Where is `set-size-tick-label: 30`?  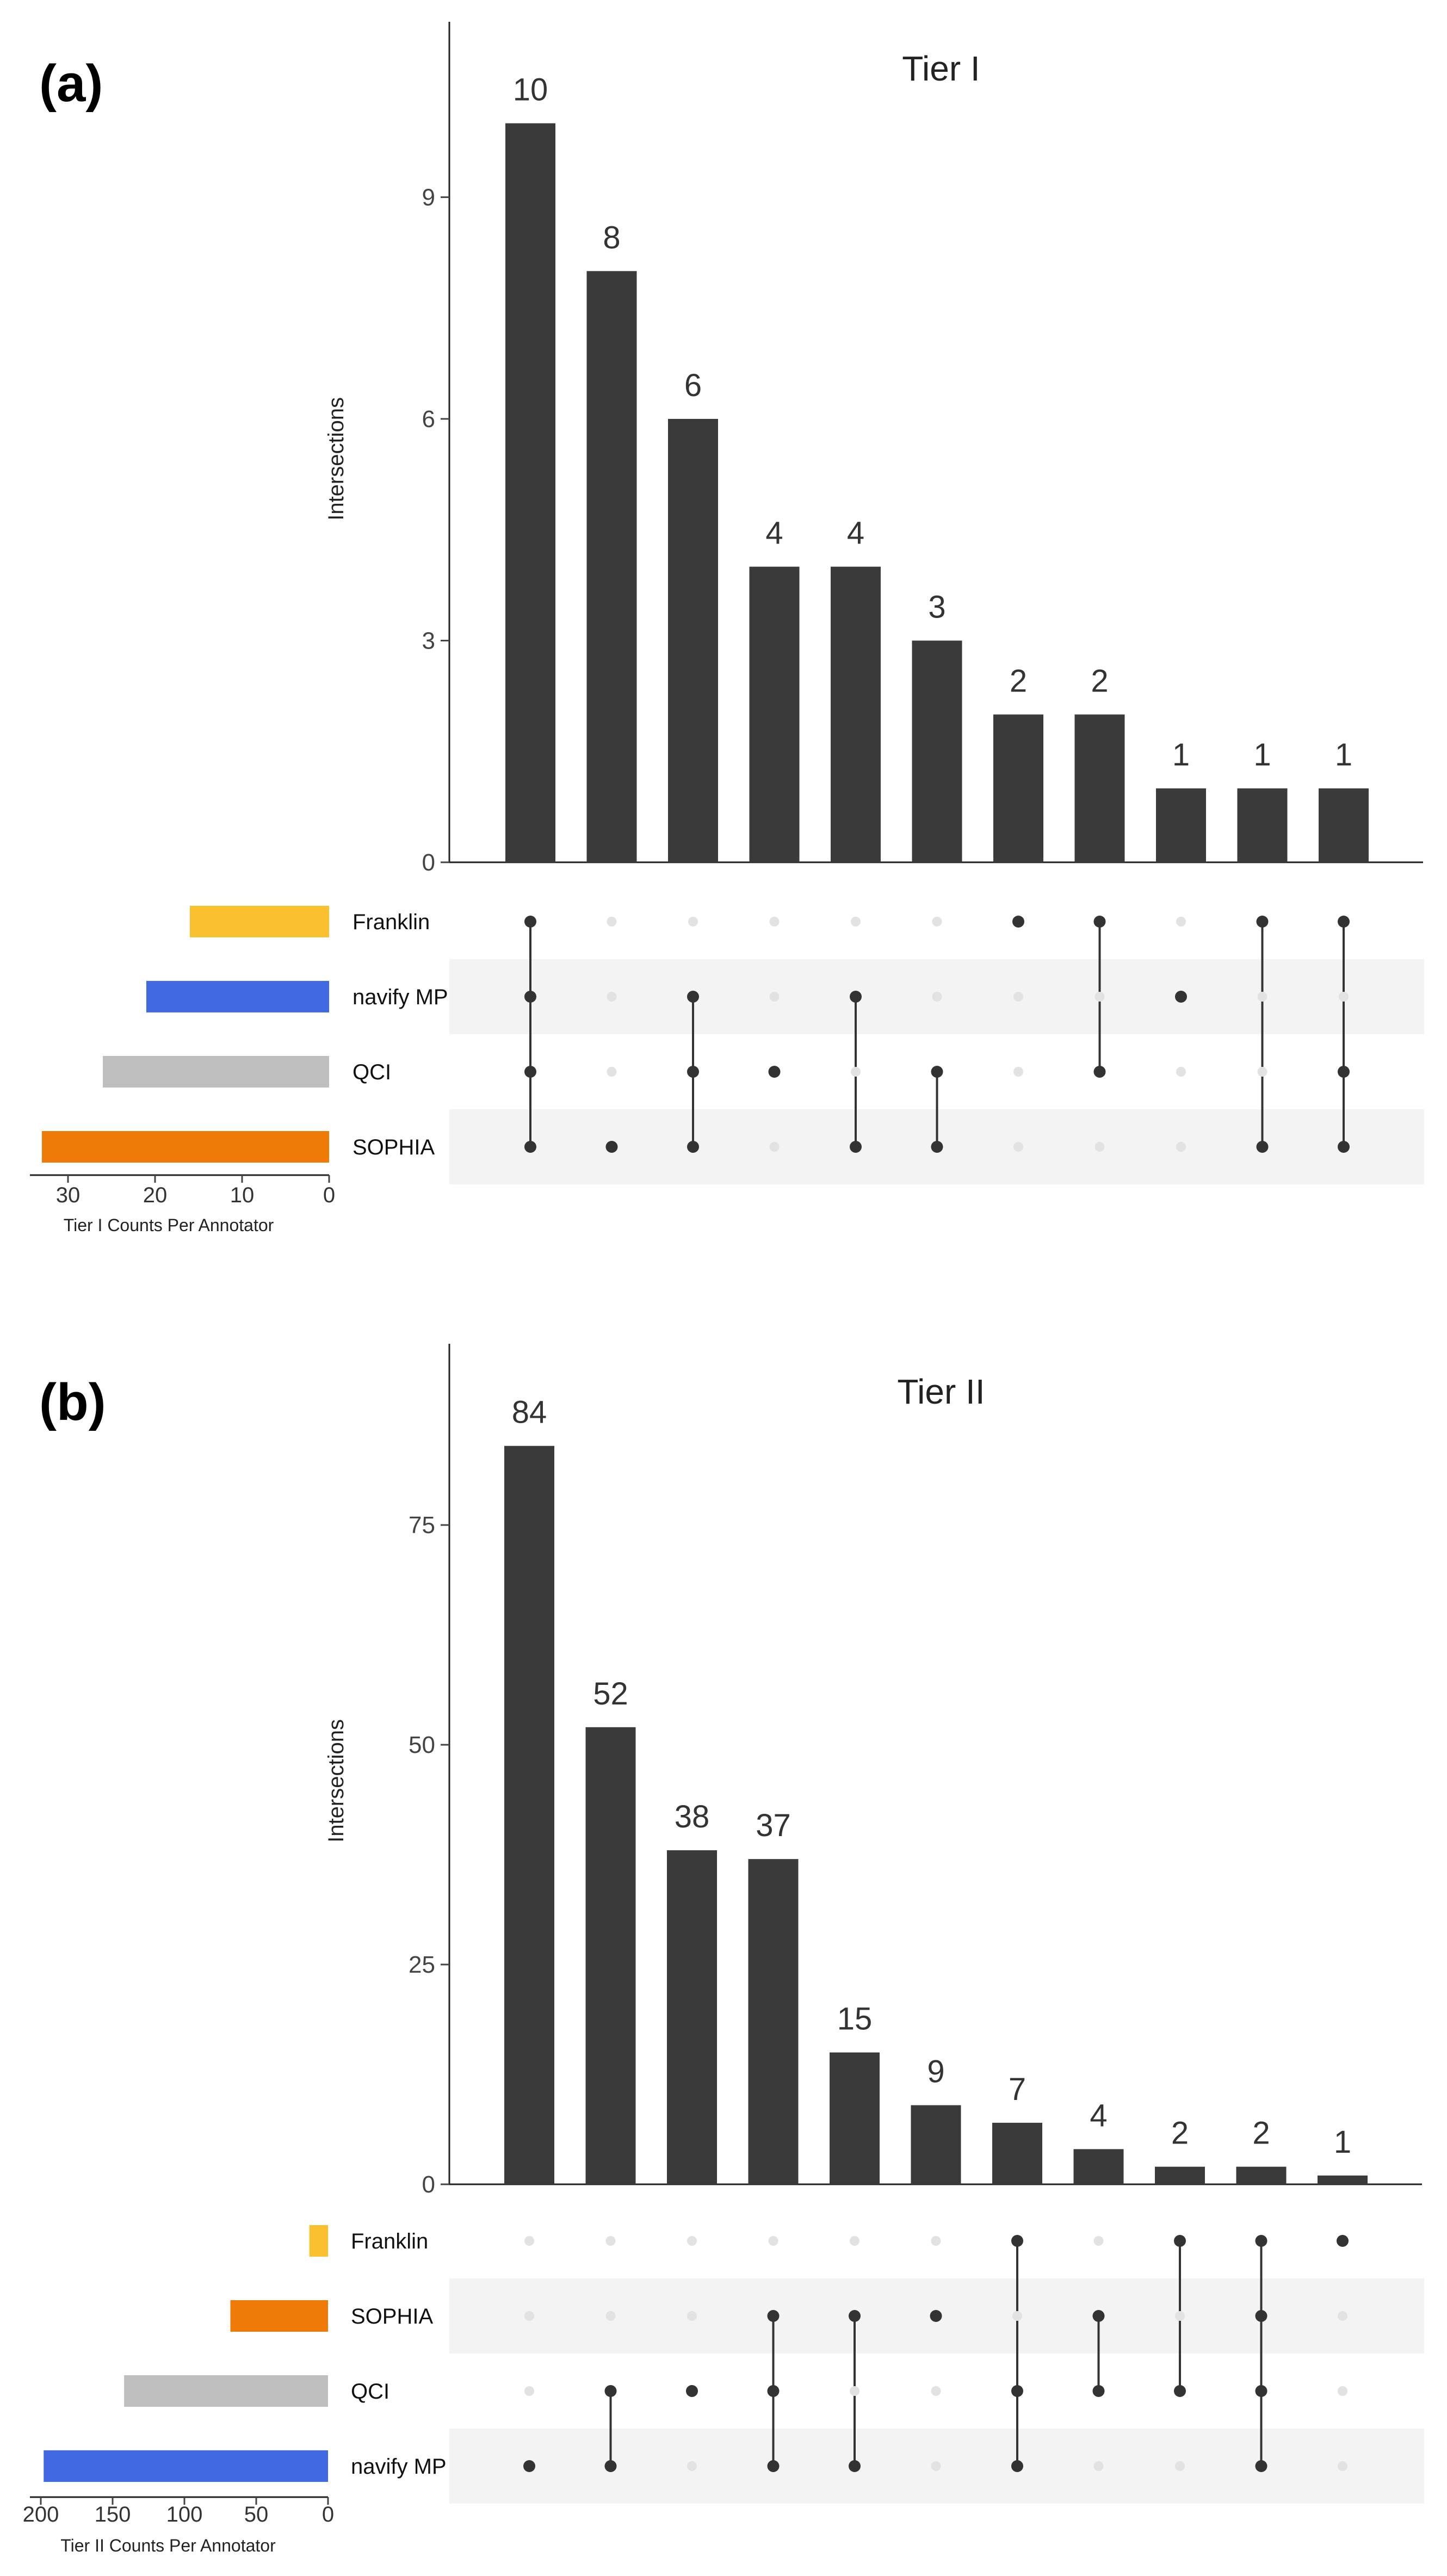
set-size-tick-label: 30 is located at coordinates (68, 1195).